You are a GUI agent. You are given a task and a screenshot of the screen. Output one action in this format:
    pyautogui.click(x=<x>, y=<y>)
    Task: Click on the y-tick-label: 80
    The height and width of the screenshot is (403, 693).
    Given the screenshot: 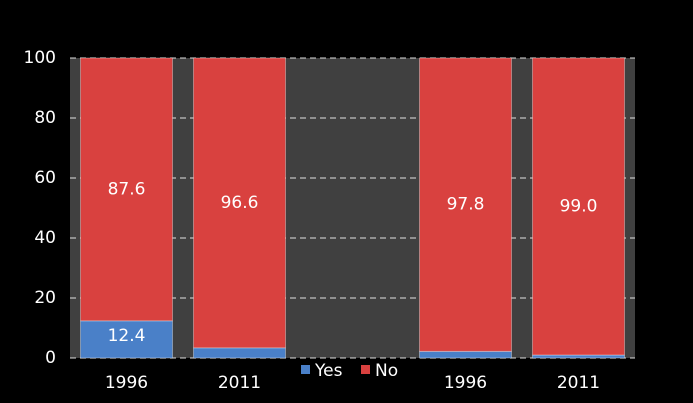 What is the action you would take?
    pyautogui.click(x=45, y=118)
    